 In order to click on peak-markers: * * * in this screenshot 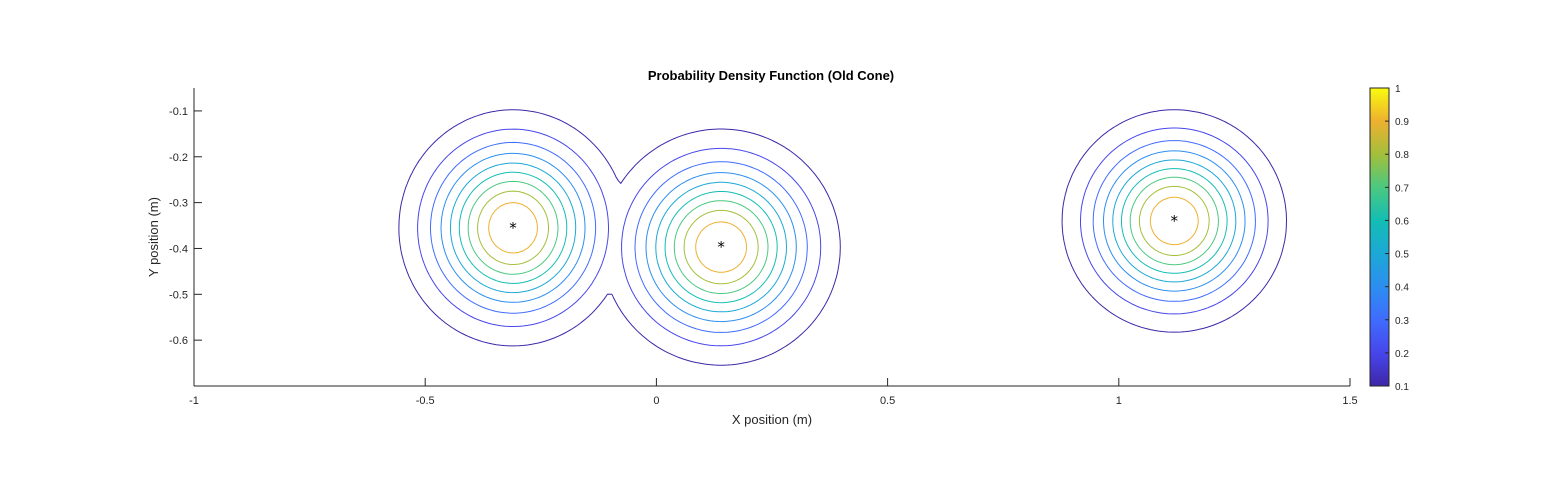, I will do `click(843, 234)`.